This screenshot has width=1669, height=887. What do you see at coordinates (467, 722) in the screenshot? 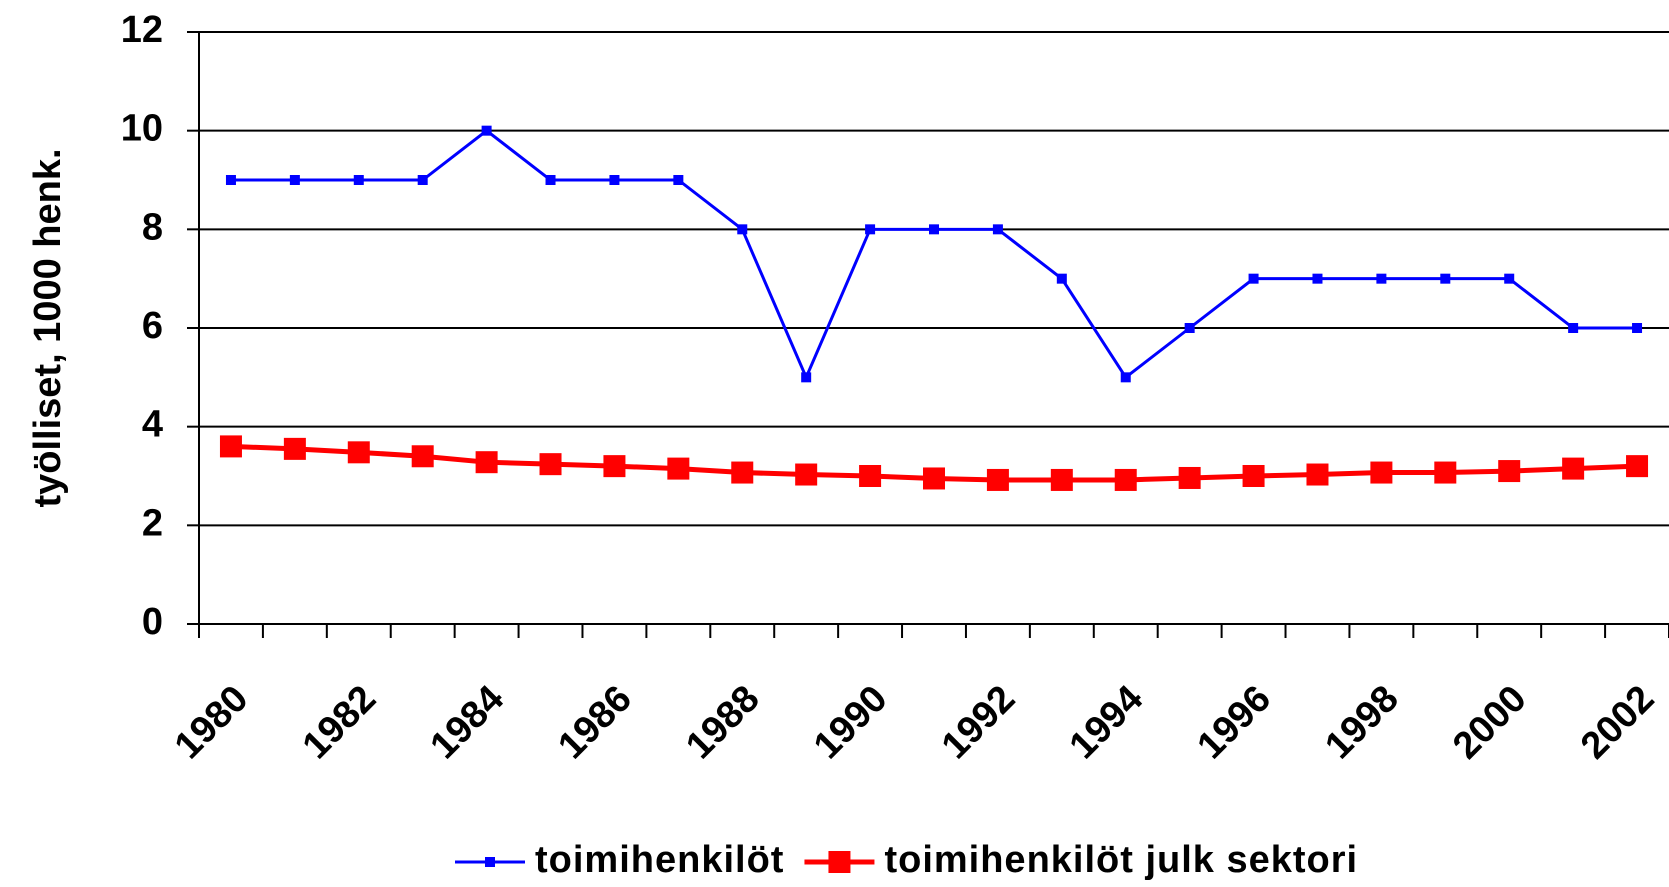
I see `x-tick-label: 1984` at bounding box center [467, 722].